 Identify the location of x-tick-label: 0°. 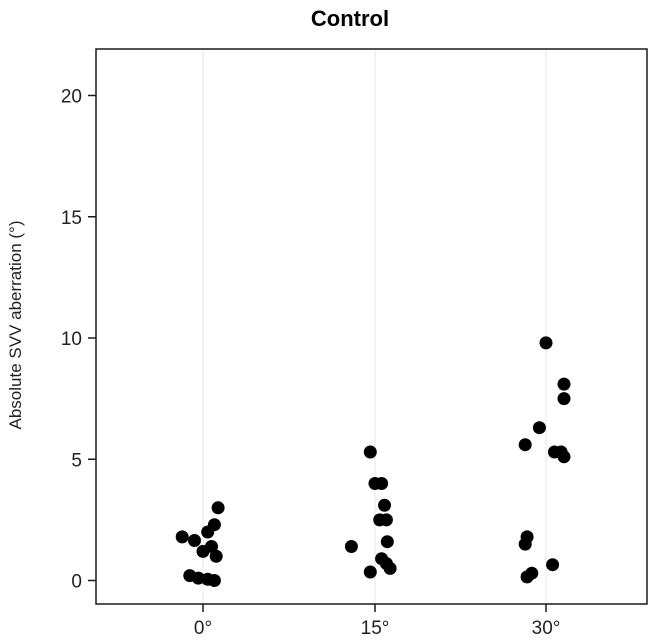
(203, 628).